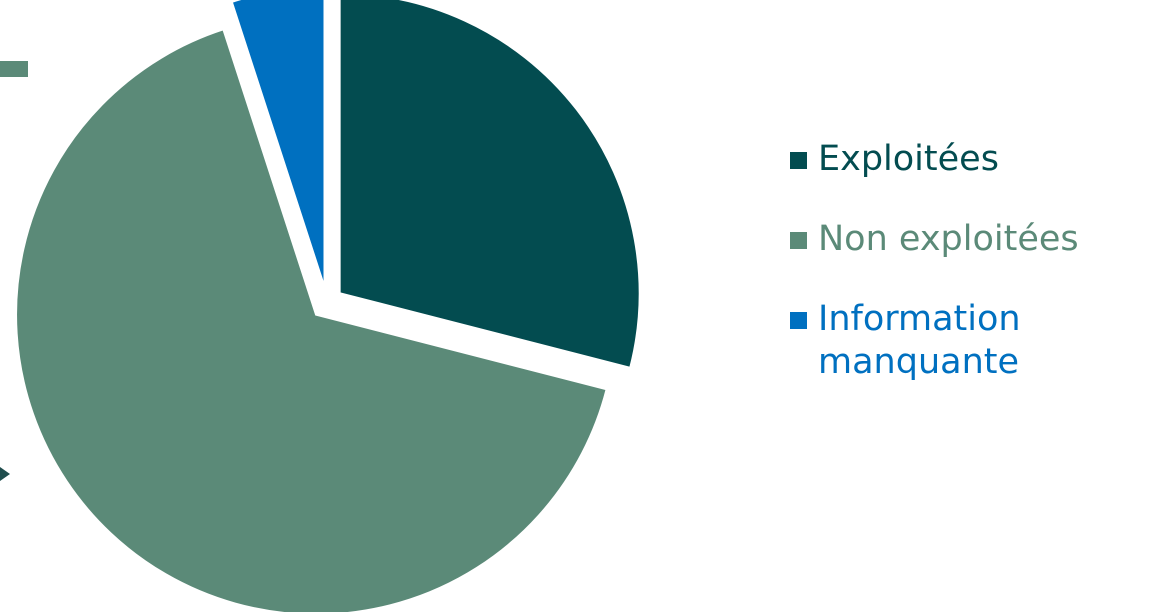 The width and height of the screenshot is (1150, 612). I want to click on edge-decoration-bar, so click(14, 69).